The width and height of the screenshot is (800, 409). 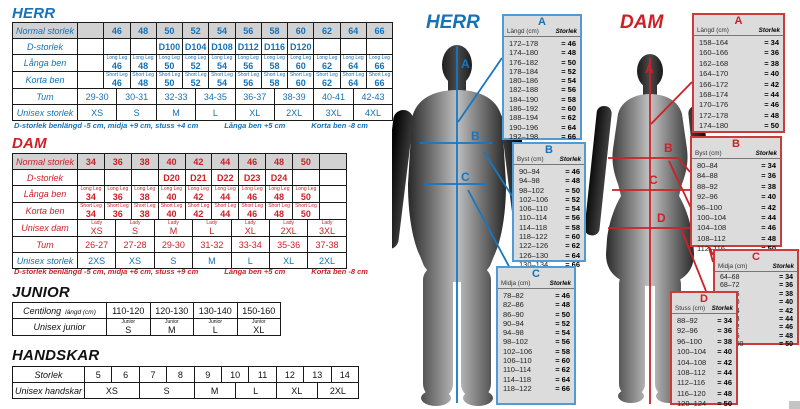 I want to click on size-cell: 11, so click(x=262, y=374).